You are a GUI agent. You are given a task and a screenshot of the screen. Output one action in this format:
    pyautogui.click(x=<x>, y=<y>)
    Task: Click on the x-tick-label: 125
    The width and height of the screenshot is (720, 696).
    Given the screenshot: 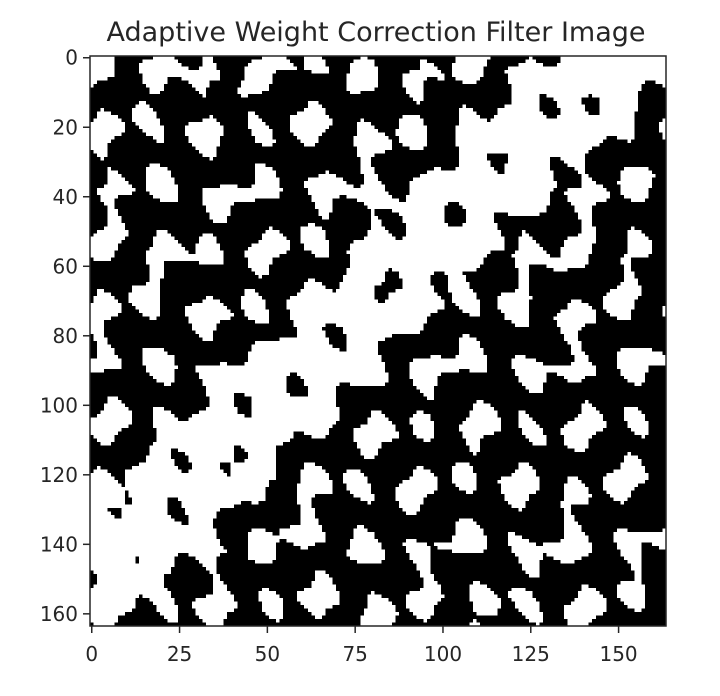 What is the action you would take?
    pyautogui.click(x=531, y=654)
    